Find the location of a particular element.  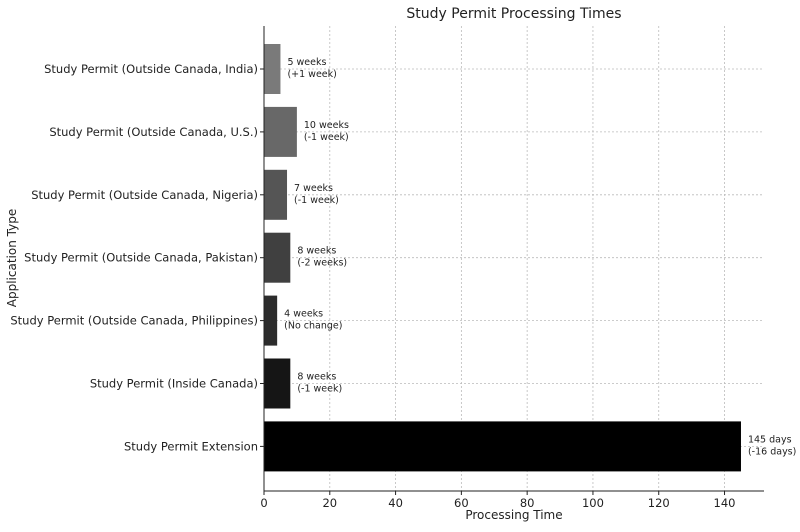

x-tick-label: 40 is located at coordinates (395, 503).